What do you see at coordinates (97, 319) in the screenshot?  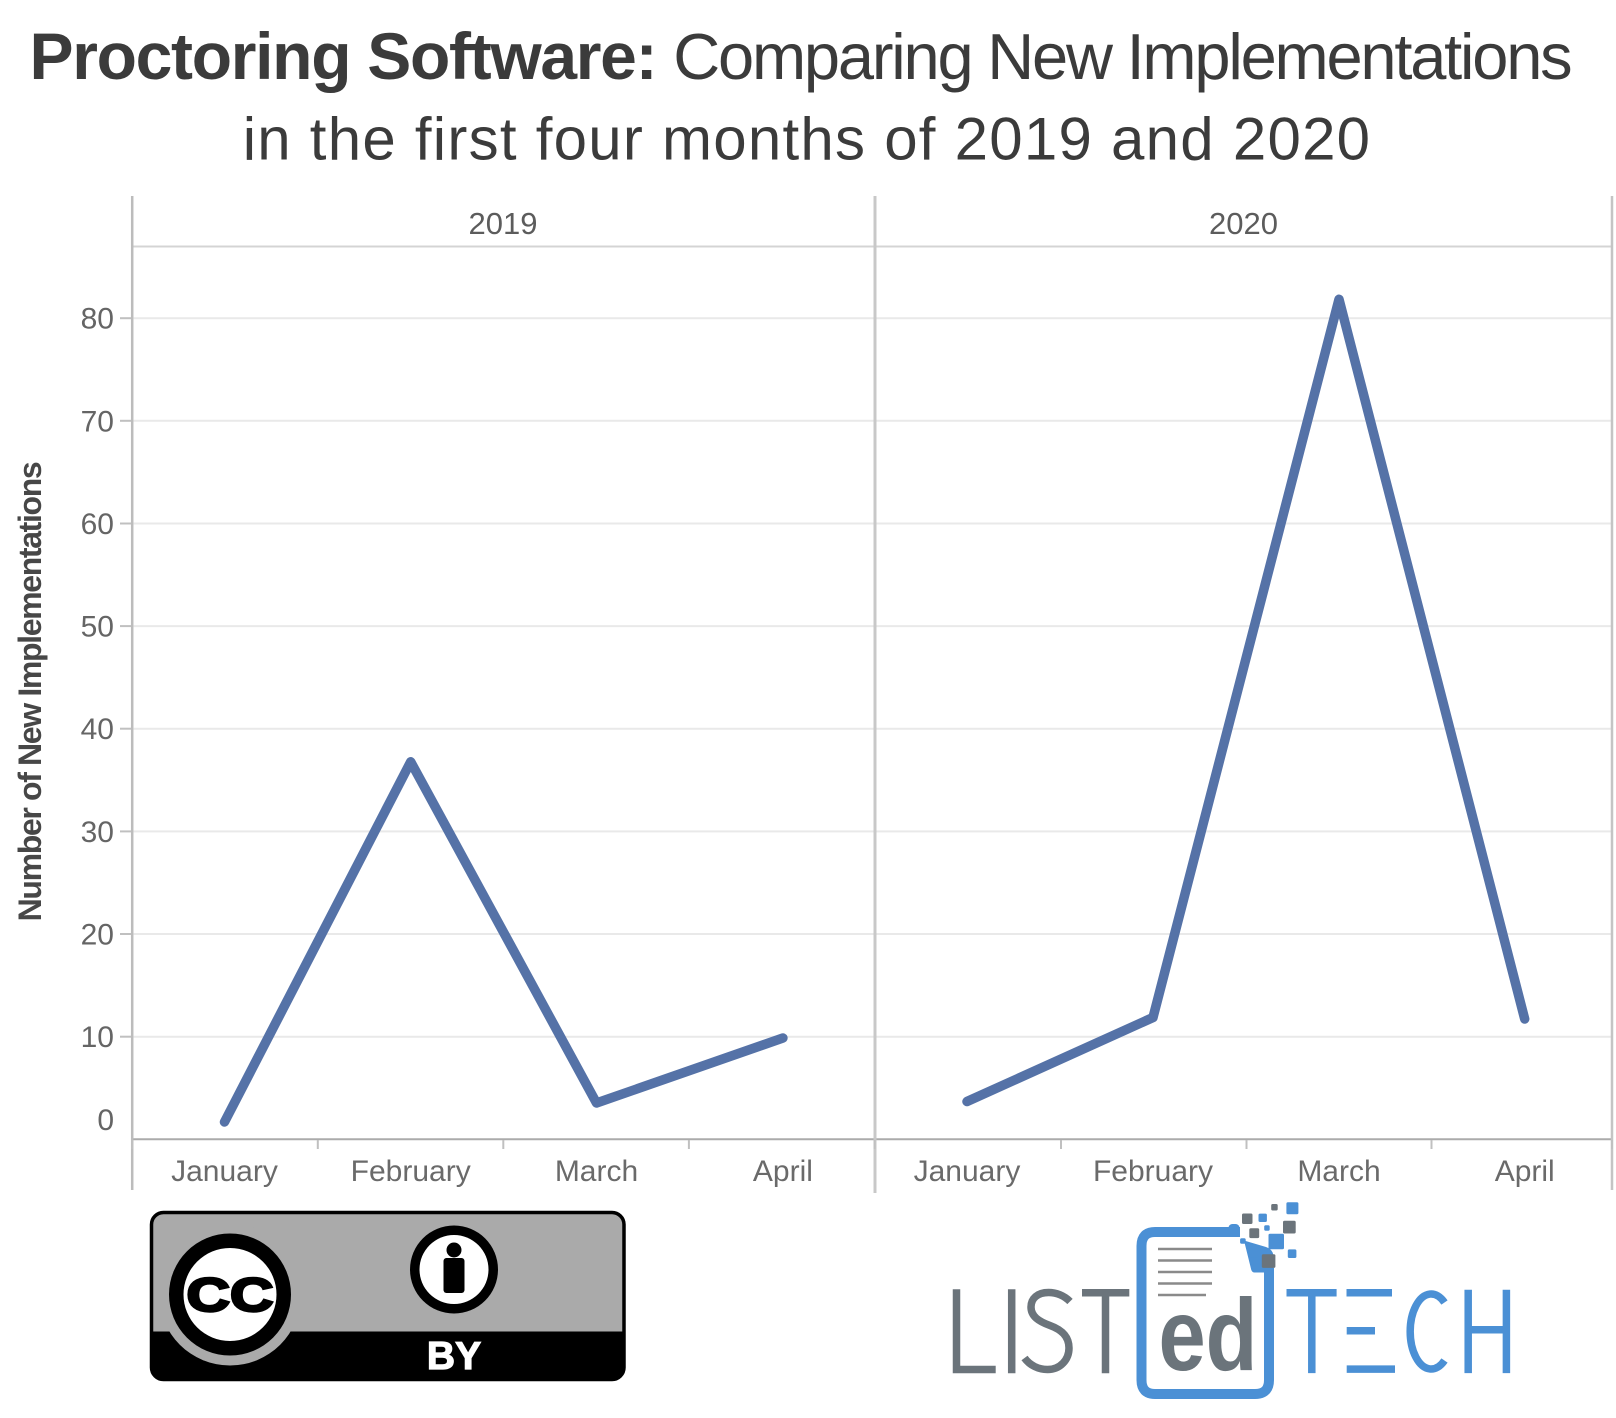 I see `svg-text: 80` at bounding box center [97, 319].